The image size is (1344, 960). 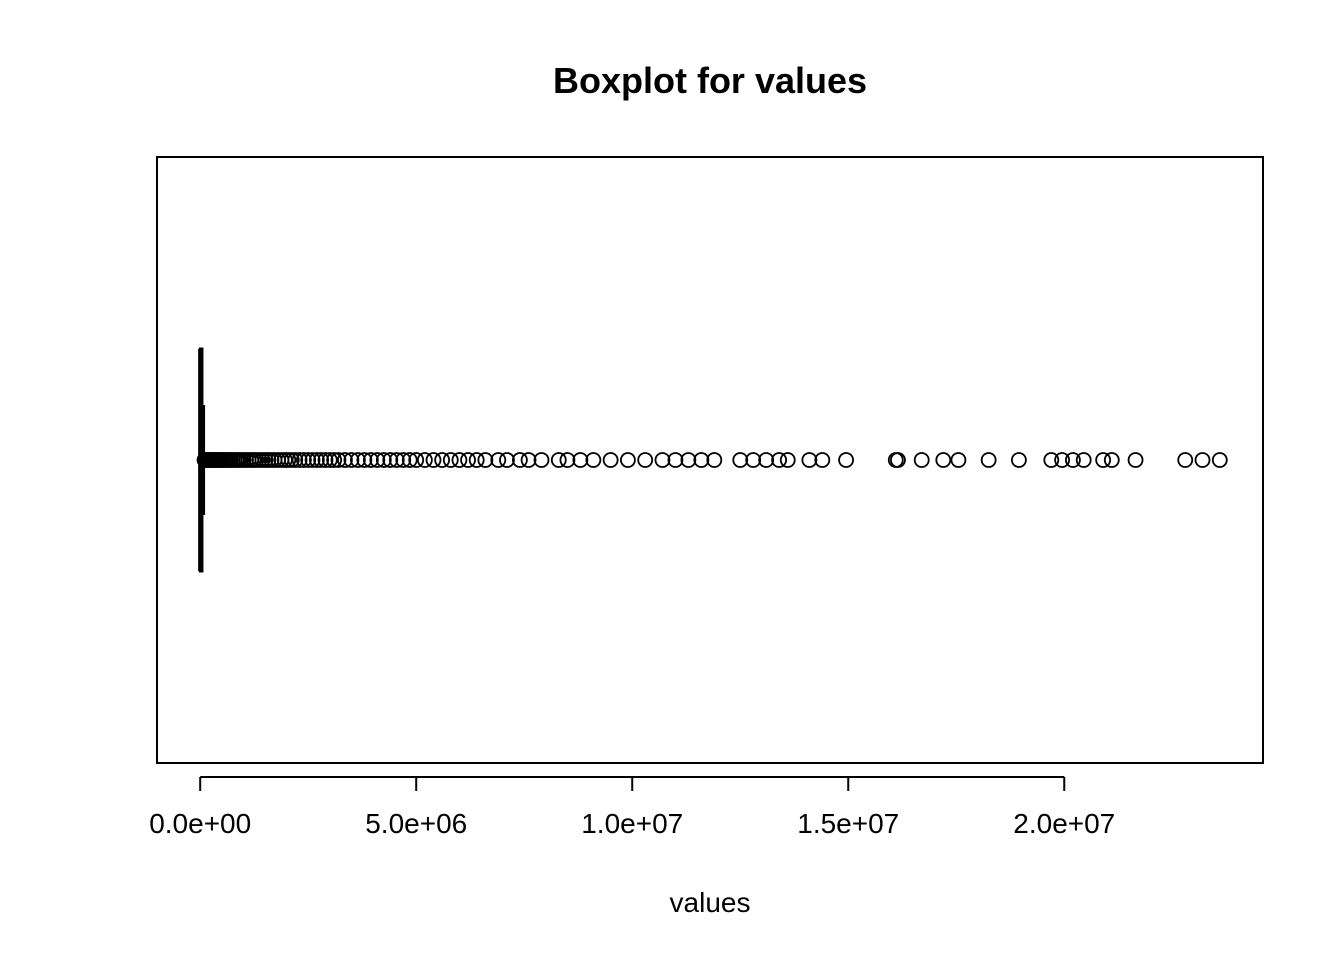 What do you see at coordinates (200, 823) in the screenshot?
I see `x-tick-label: 0.0e+00` at bounding box center [200, 823].